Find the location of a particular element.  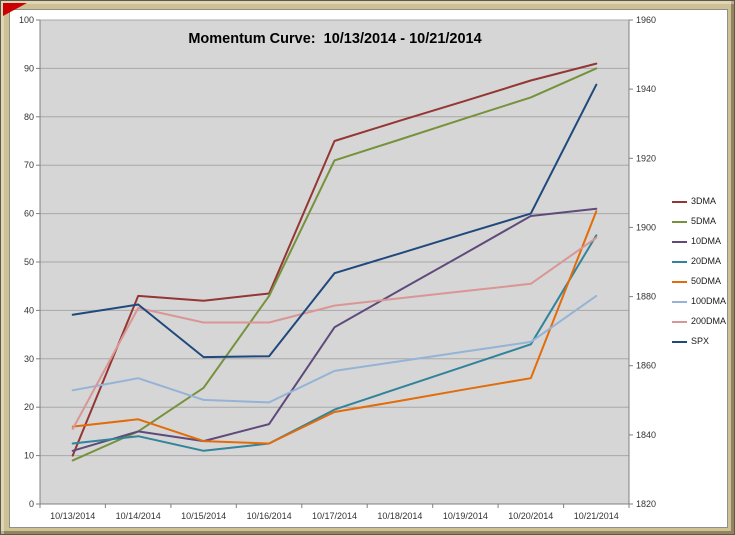

legend-item-10DMA: 10DMA is located at coordinates (698, 241).